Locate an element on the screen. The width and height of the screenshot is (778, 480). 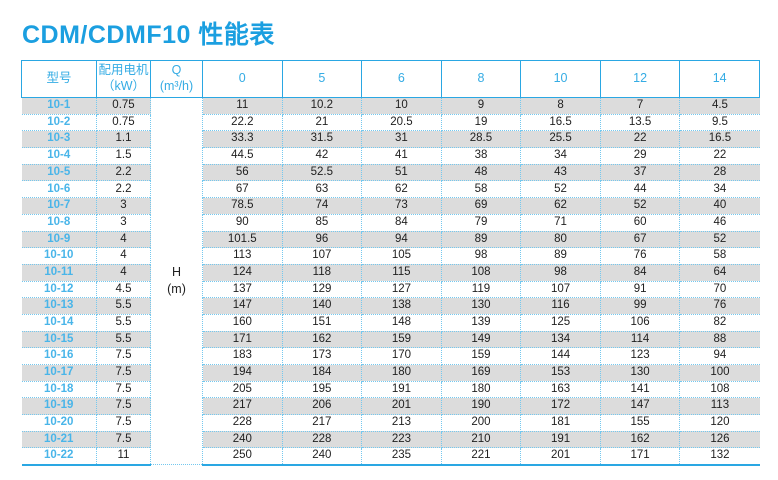
motor-power-cell: 4 is located at coordinates (123, 272).